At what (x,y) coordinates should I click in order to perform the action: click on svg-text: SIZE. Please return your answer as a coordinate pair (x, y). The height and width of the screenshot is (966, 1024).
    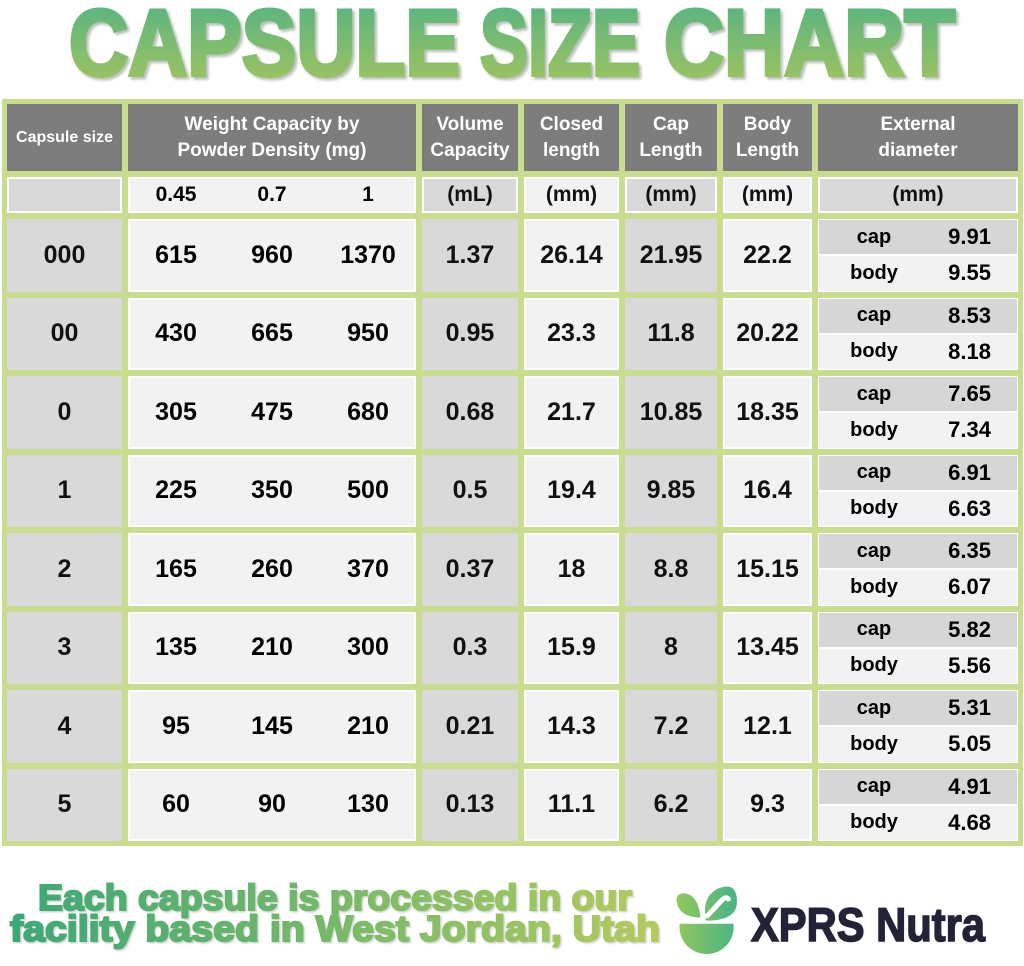
    Looking at the image, I should click on (560, 47).